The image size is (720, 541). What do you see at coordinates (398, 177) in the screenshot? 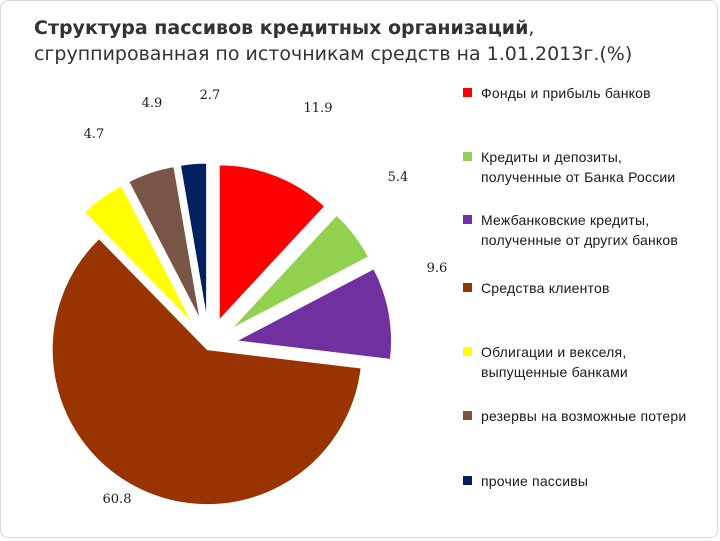
I see `data-label-2: 5.4` at bounding box center [398, 177].